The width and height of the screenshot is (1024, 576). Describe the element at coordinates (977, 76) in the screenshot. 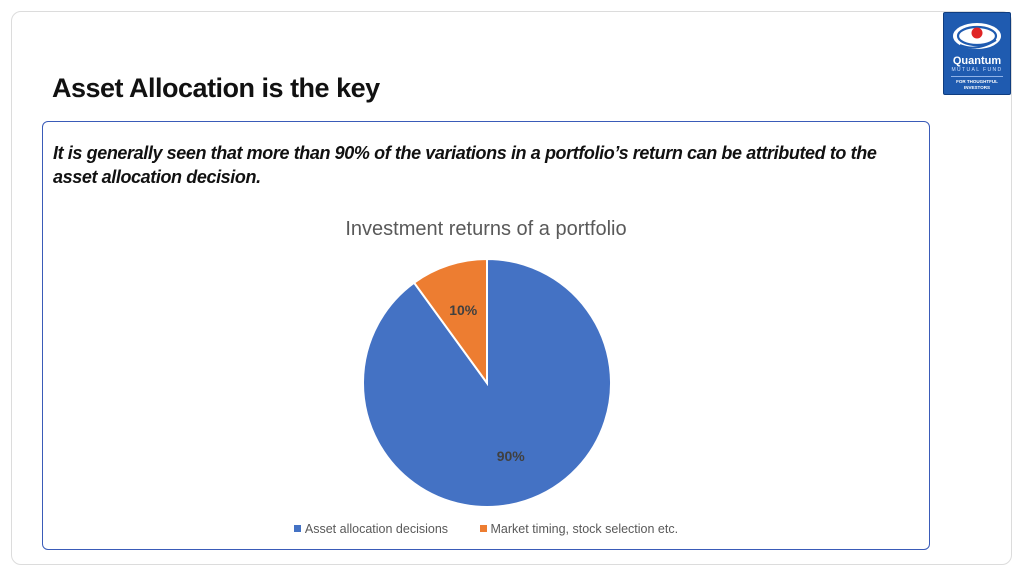

I see `logo-divider` at that location.